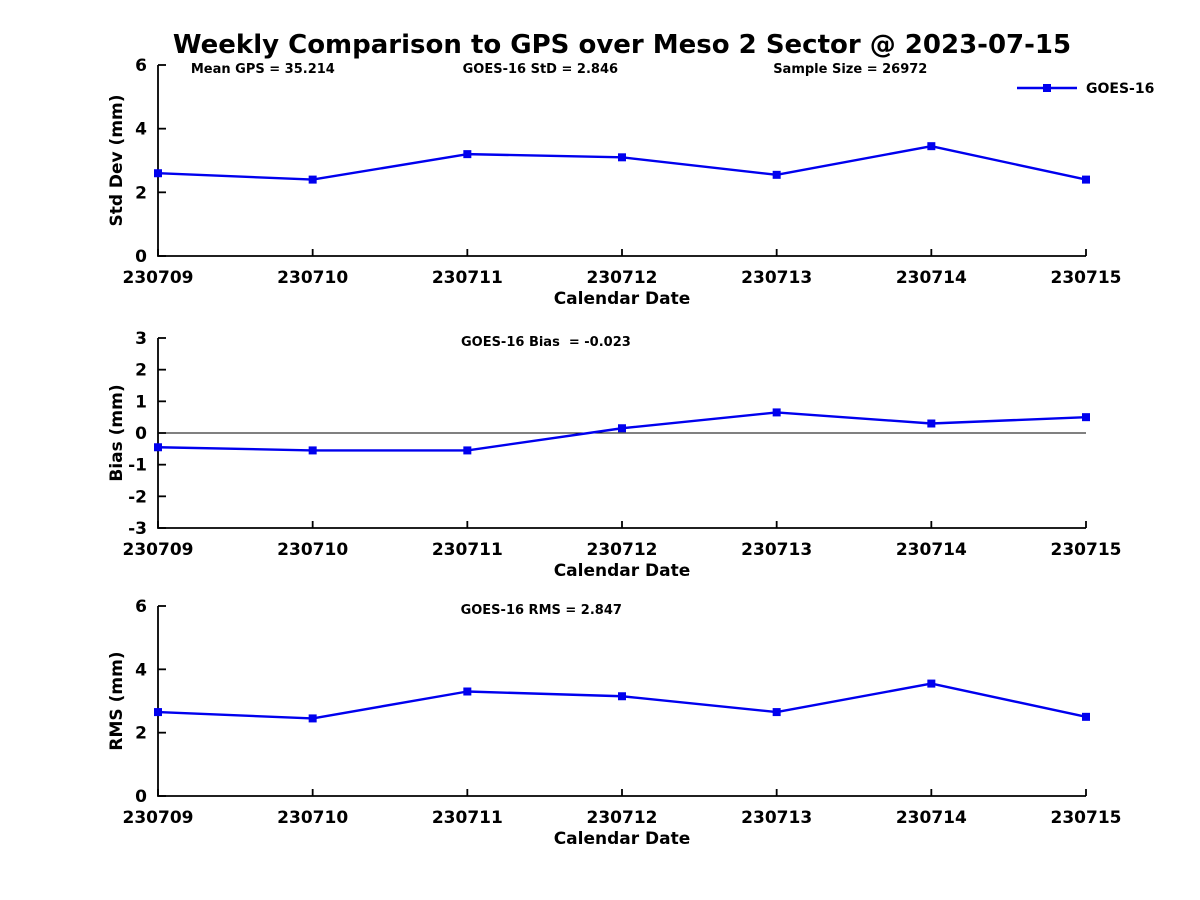 This screenshot has width=1200, height=900. I want to click on legend: GOES-16, so click(1085, 89).